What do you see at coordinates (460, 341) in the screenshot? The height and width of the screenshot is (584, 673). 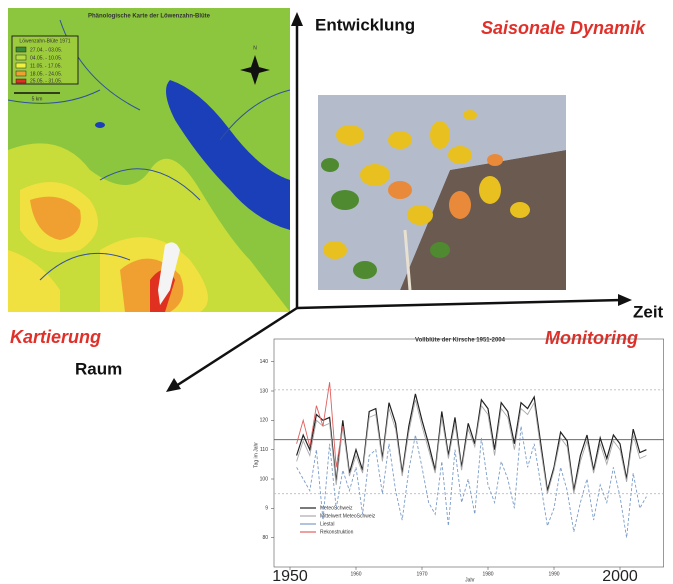 I see `chart-title: Vollblüte der Kirsche 1951-2004` at bounding box center [460, 341].